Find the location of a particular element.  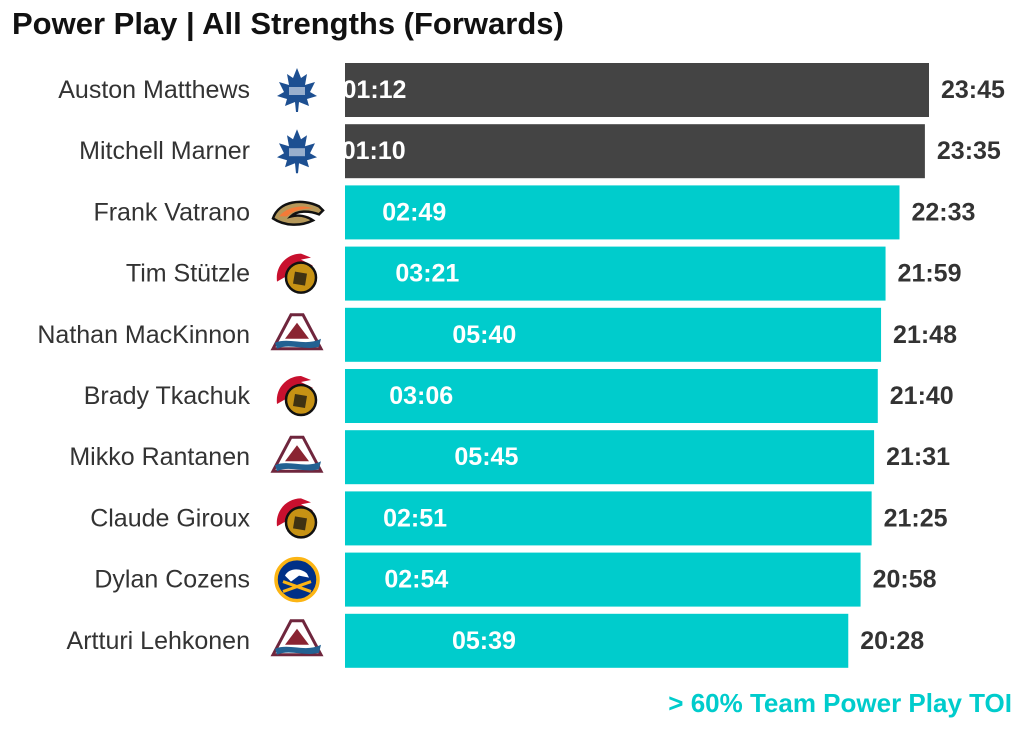

total-toi-label-2: 22:33 is located at coordinates (943, 212).